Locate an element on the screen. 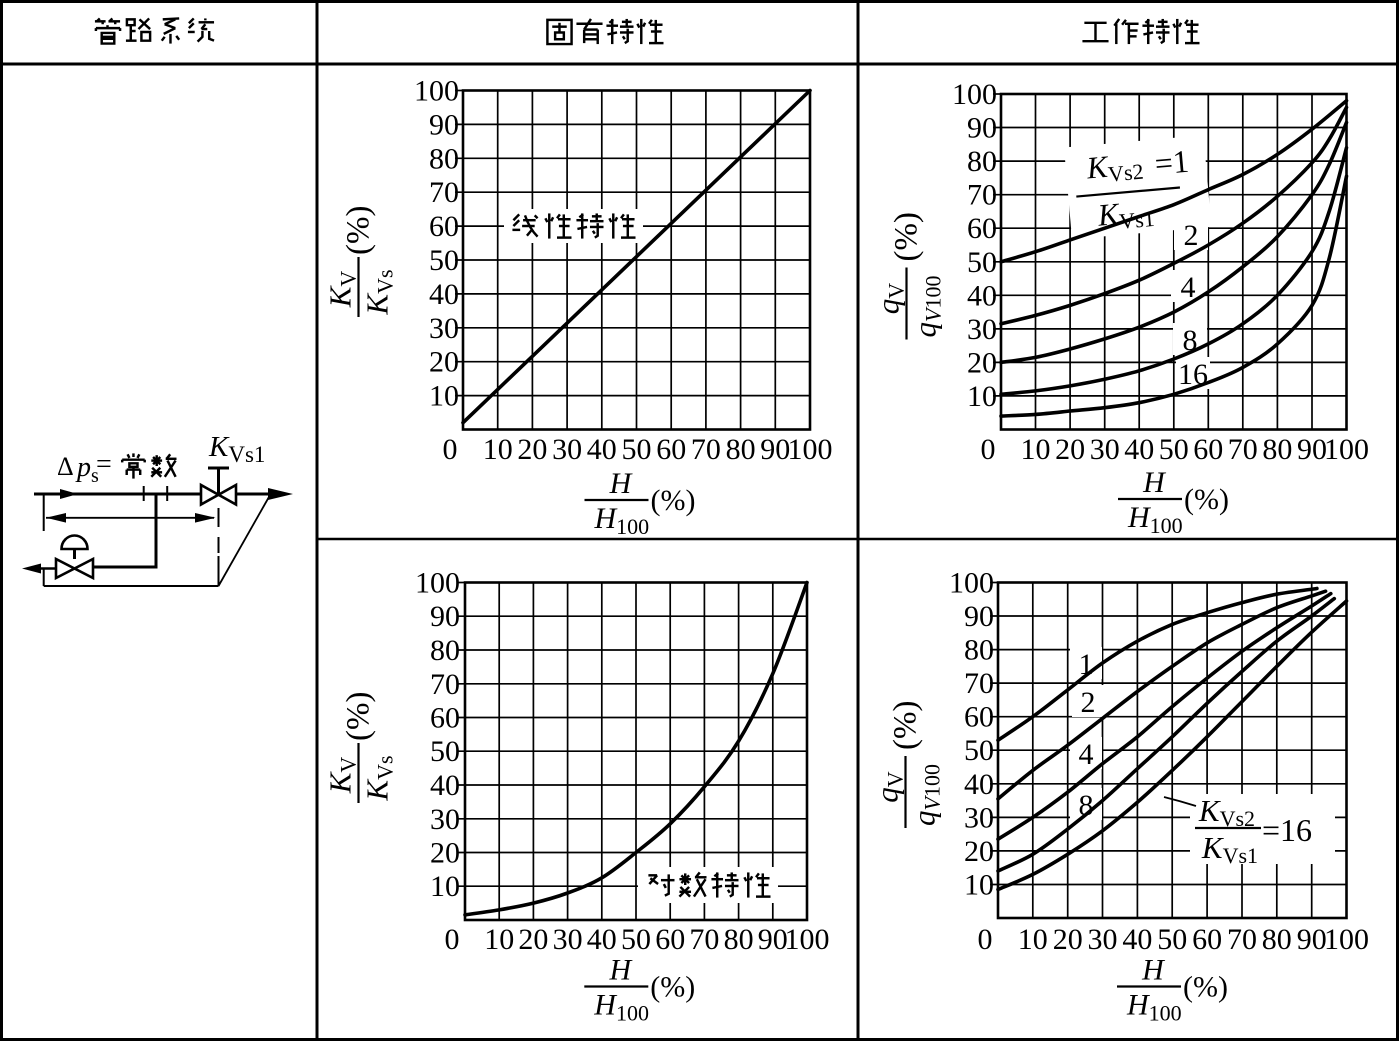 Image resolution: width=1399 pixels, height=1046 pixels. svg-text: =16 is located at coordinates (1287, 830).